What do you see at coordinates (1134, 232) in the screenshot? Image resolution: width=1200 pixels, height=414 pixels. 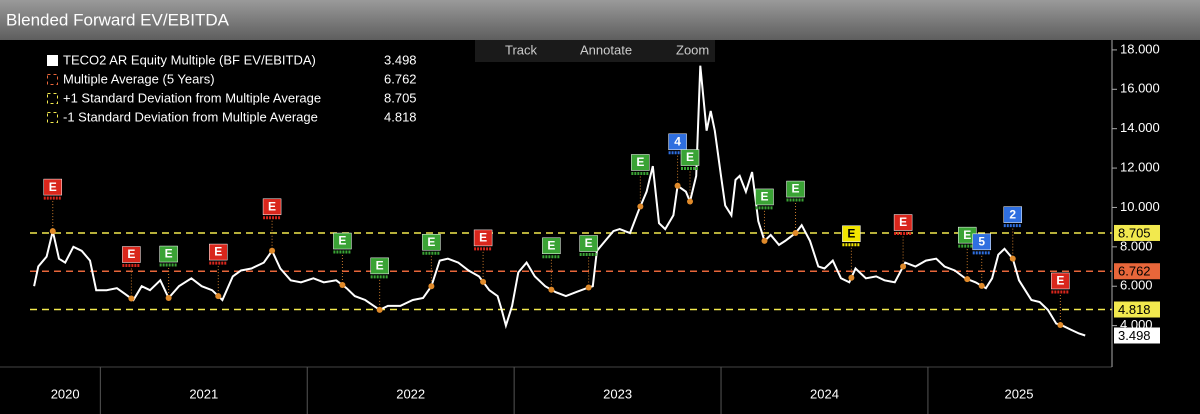 I see `reference-tag-label: 8.705` at bounding box center [1134, 232].